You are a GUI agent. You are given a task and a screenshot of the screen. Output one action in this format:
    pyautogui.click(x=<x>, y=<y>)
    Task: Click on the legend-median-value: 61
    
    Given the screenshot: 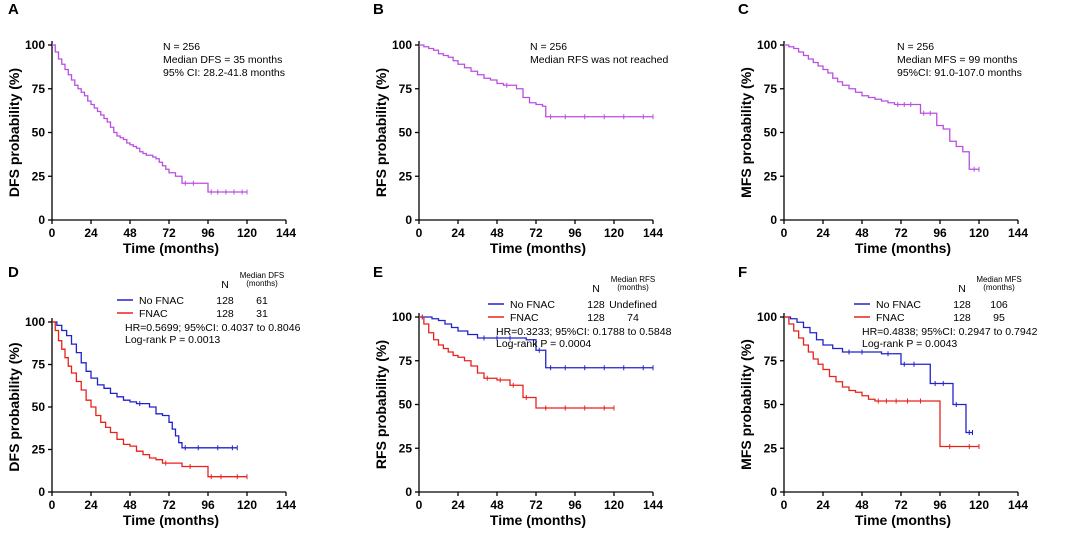 What is the action you would take?
    pyautogui.click(x=262, y=301)
    